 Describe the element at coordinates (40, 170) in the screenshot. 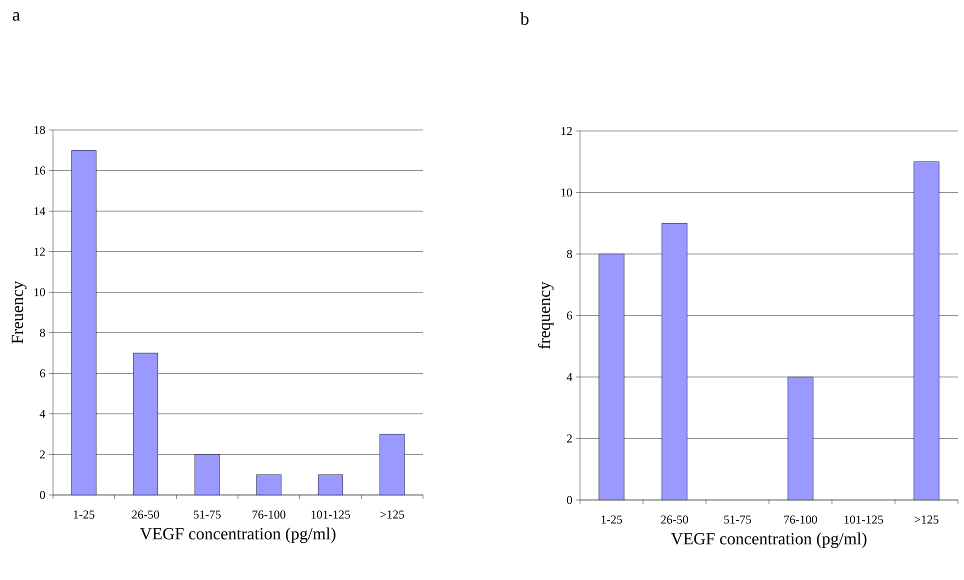

I see `y-tick-label: 16` at that location.